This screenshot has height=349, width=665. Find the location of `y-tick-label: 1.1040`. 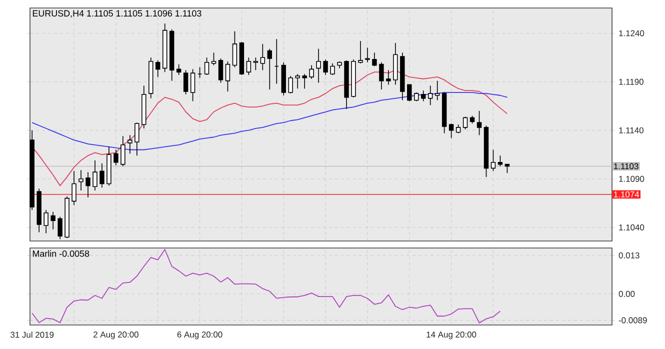

y-tick-label: 1.1040 is located at coordinates (631, 227).